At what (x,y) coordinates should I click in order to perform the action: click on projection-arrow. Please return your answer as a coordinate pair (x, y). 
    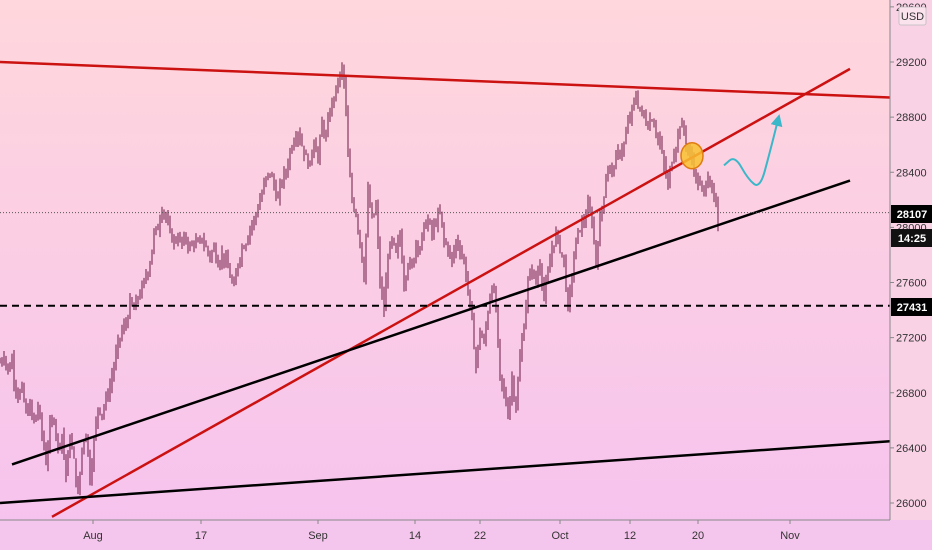
    Looking at the image, I should click on (753, 150).